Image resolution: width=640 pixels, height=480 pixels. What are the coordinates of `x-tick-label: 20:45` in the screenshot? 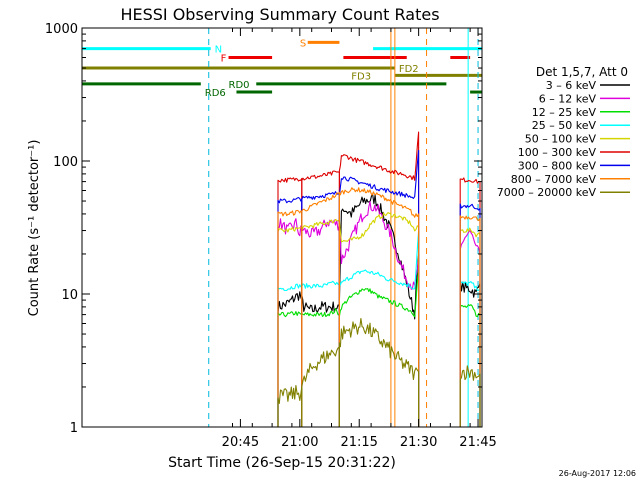 It's located at (240, 442).